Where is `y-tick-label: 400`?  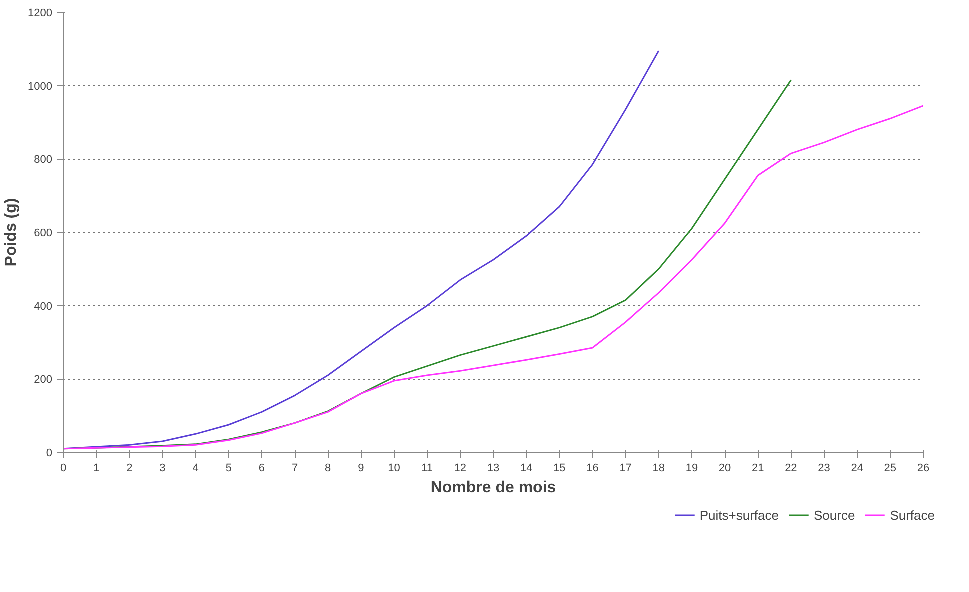 y-tick-label: 400 is located at coordinates (43, 306).